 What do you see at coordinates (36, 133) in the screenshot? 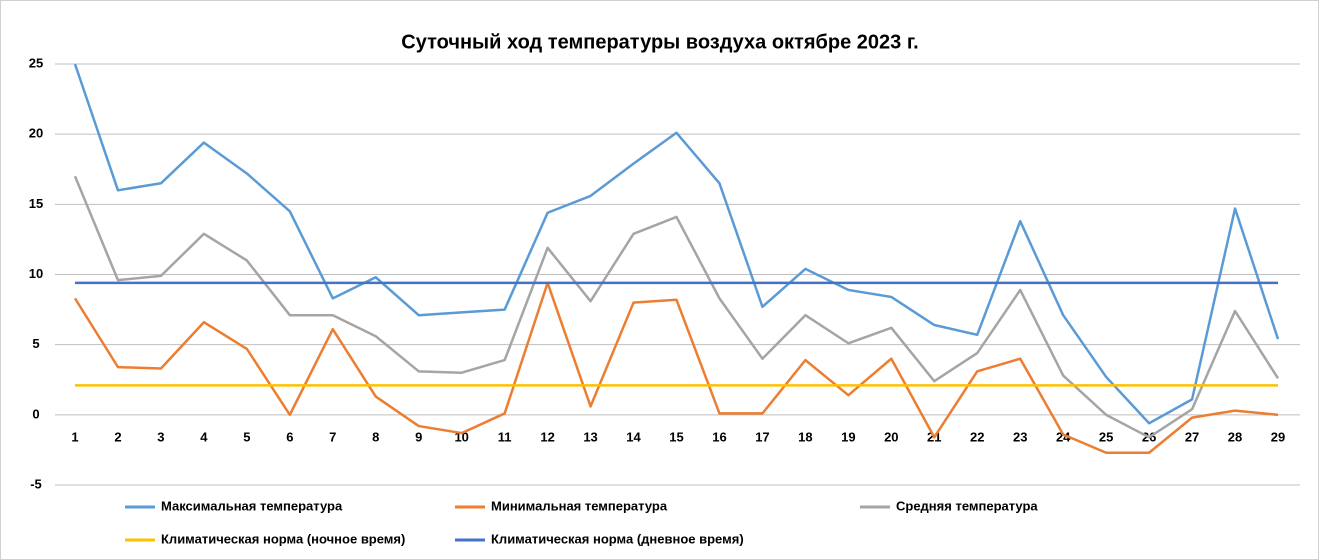
I see `y-tick-label: 20` at bounding box center [36, 133].